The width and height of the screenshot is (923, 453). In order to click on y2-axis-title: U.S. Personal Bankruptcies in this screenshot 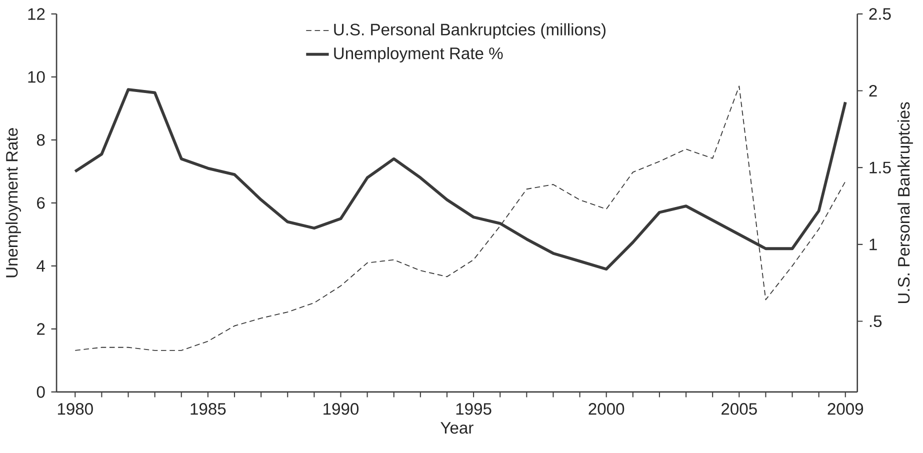, I will do `click(905, 203)`.